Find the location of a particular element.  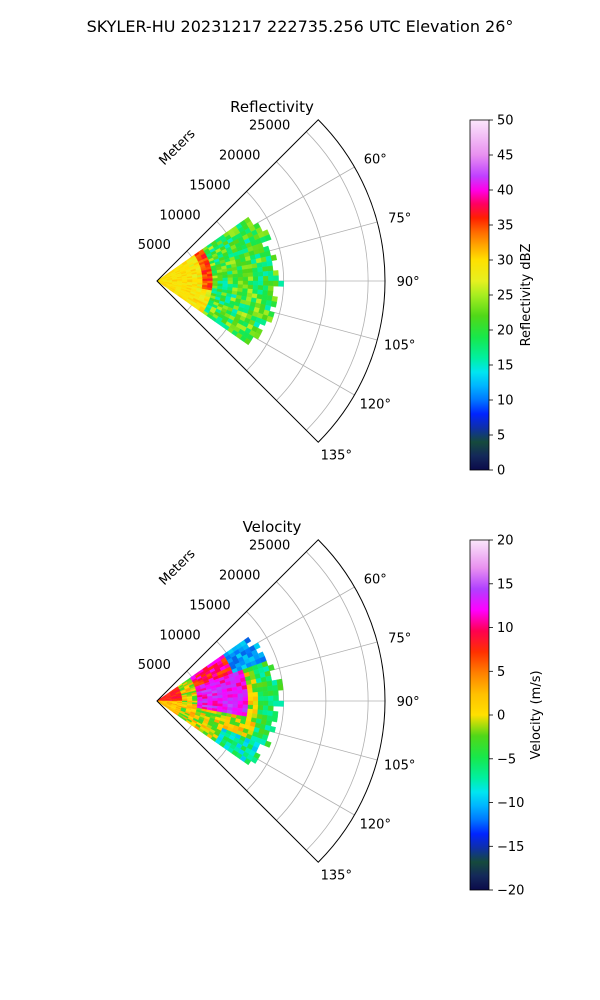

range-tick-label: 20000 is located at coordinates (239, 156).